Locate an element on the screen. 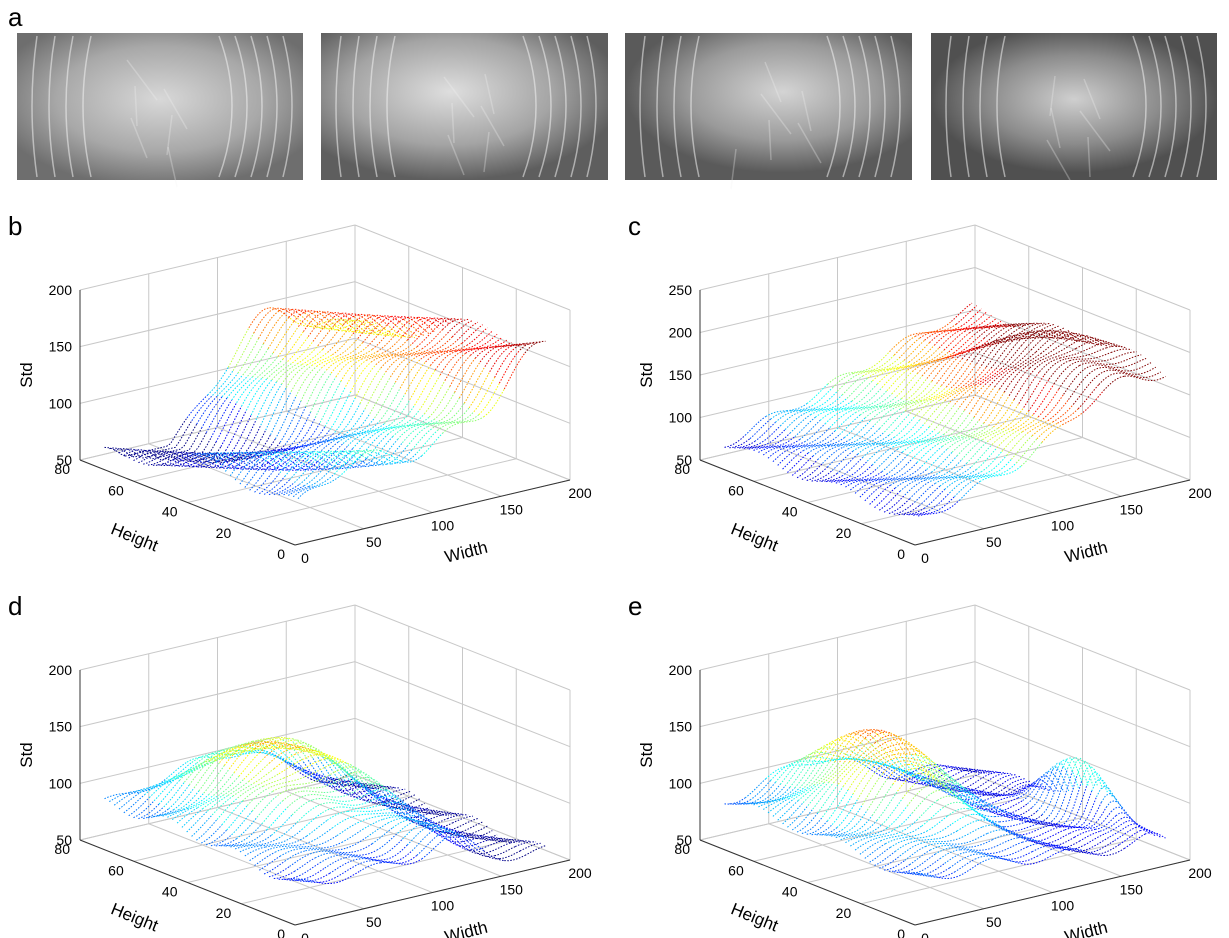  z-tick-label: 150 is located at coordinates (681, 375).